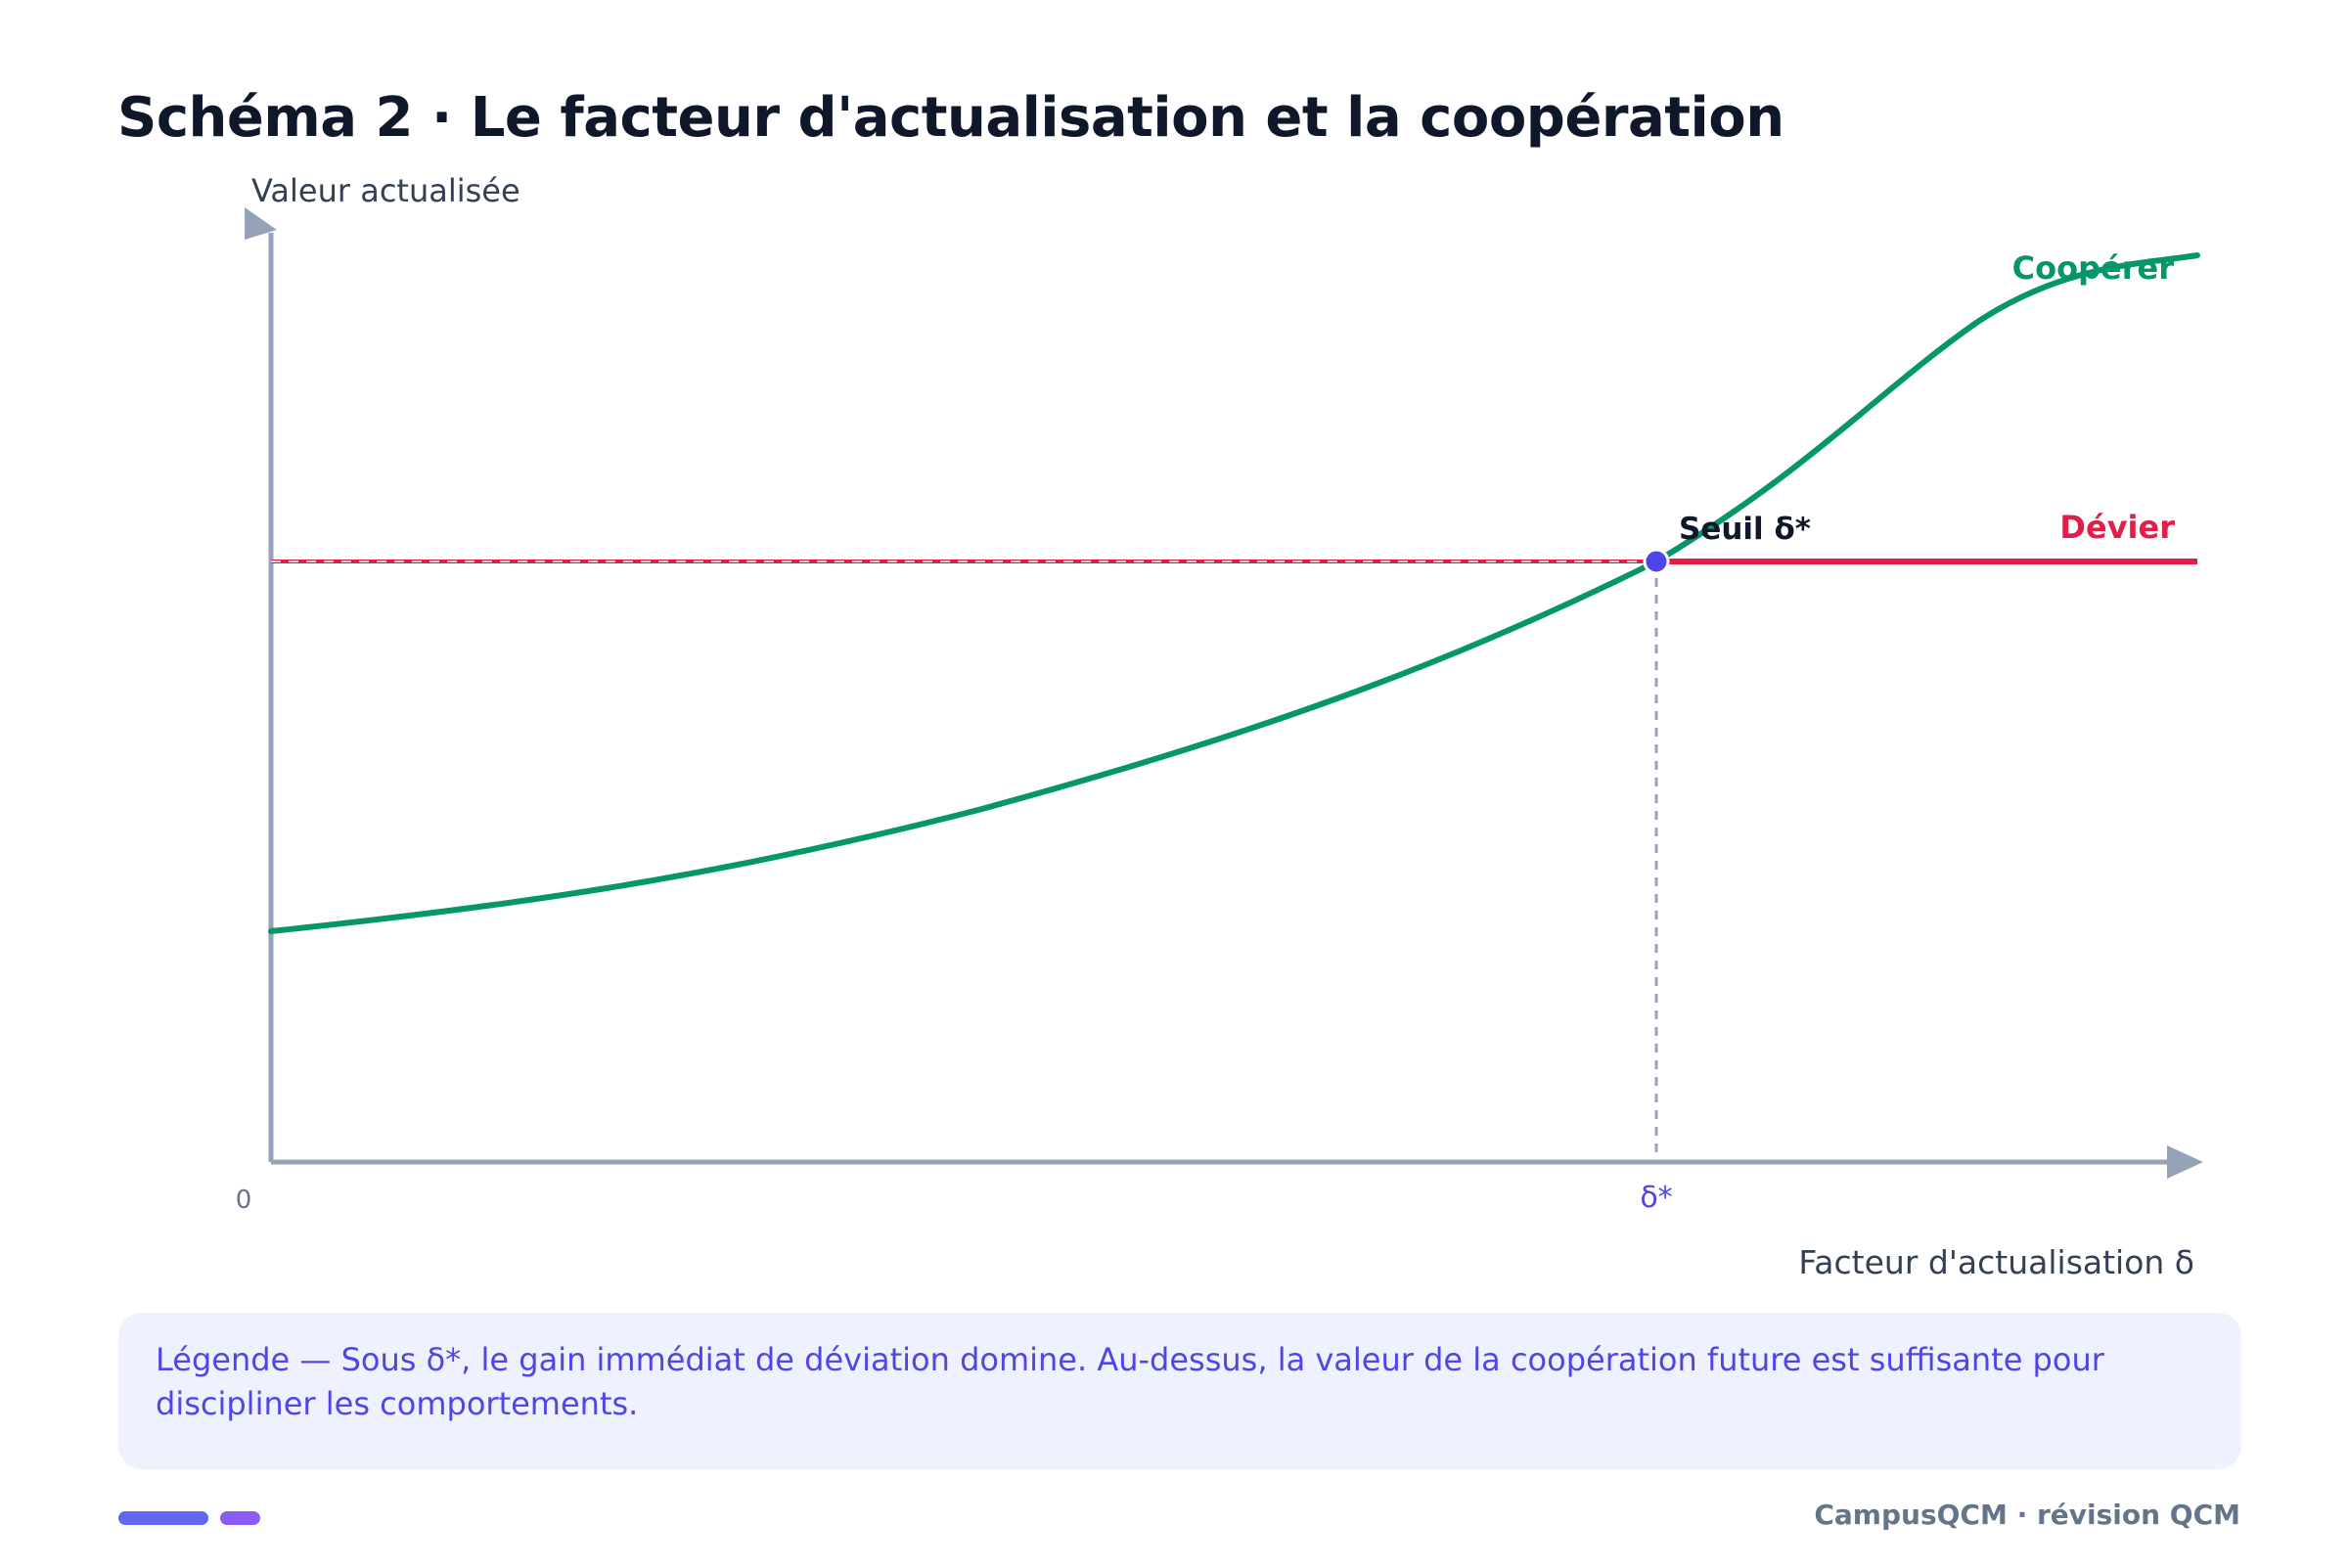 The width and height of the screenshot is (2348, 1568). What do you see at coordinates (2027, 1515) in the screenshot?
I see `footer-brand: CampusQCM · révision QCM` at bounding box center [2027, 1515].